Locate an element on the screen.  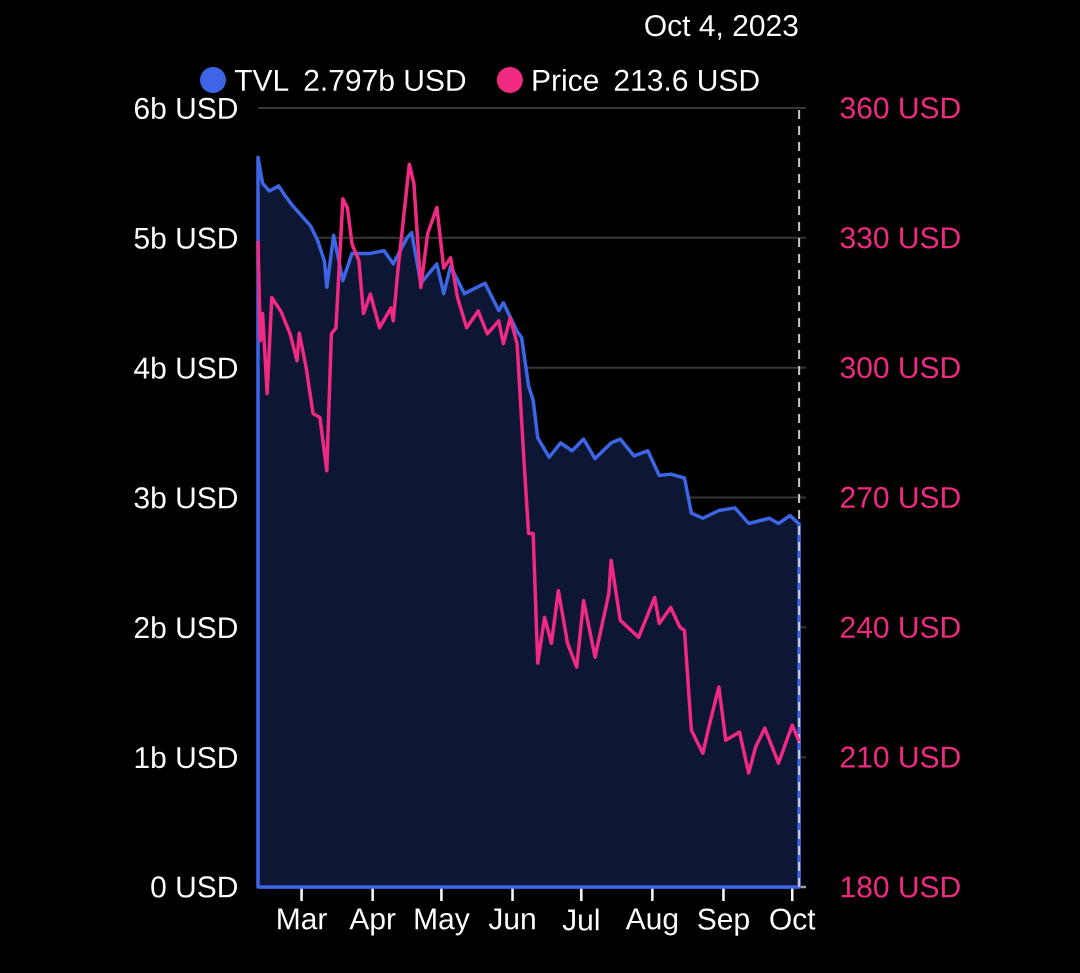
y-tick-label: 2b USD is located at coordinates (185, 627).